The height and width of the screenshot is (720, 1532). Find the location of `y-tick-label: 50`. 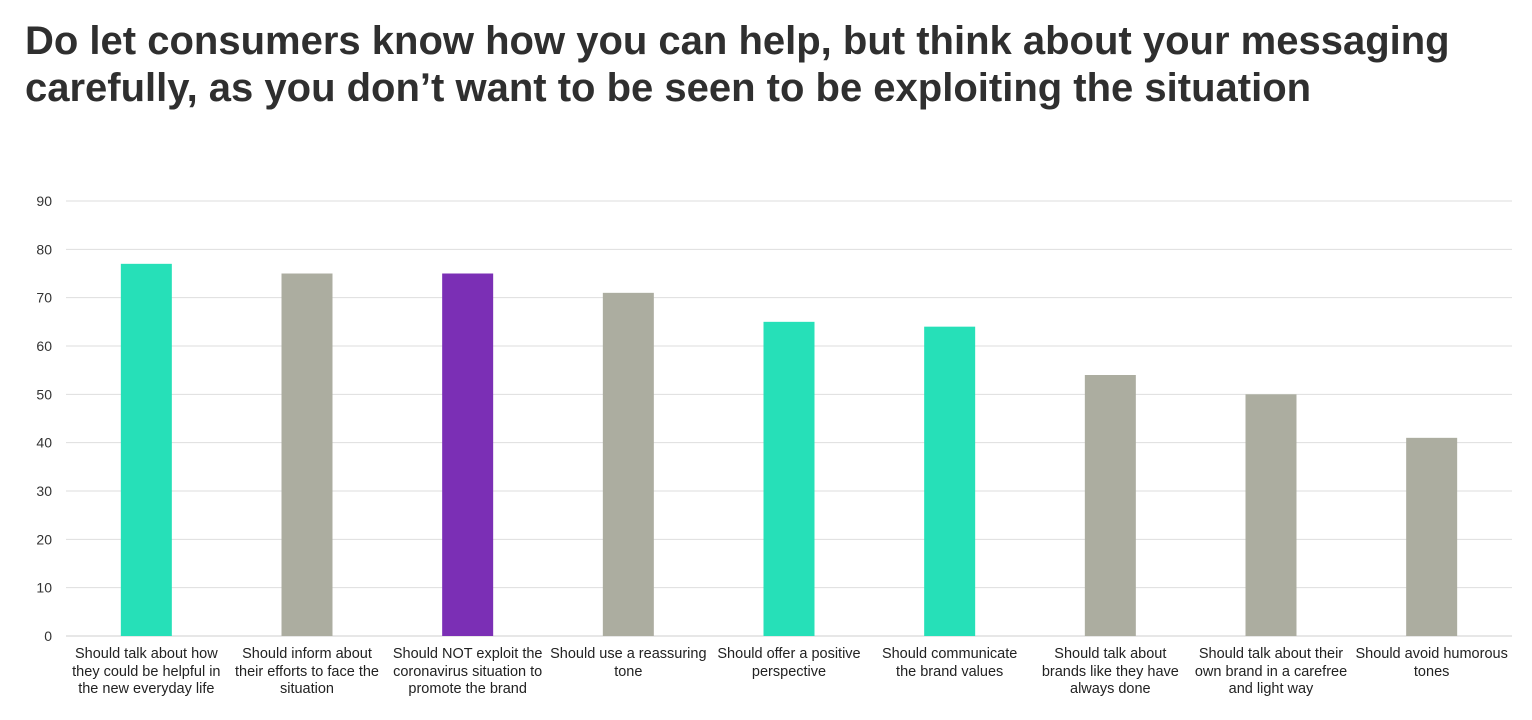

y-tick-label: 50 is located at coordinates (44, 394).